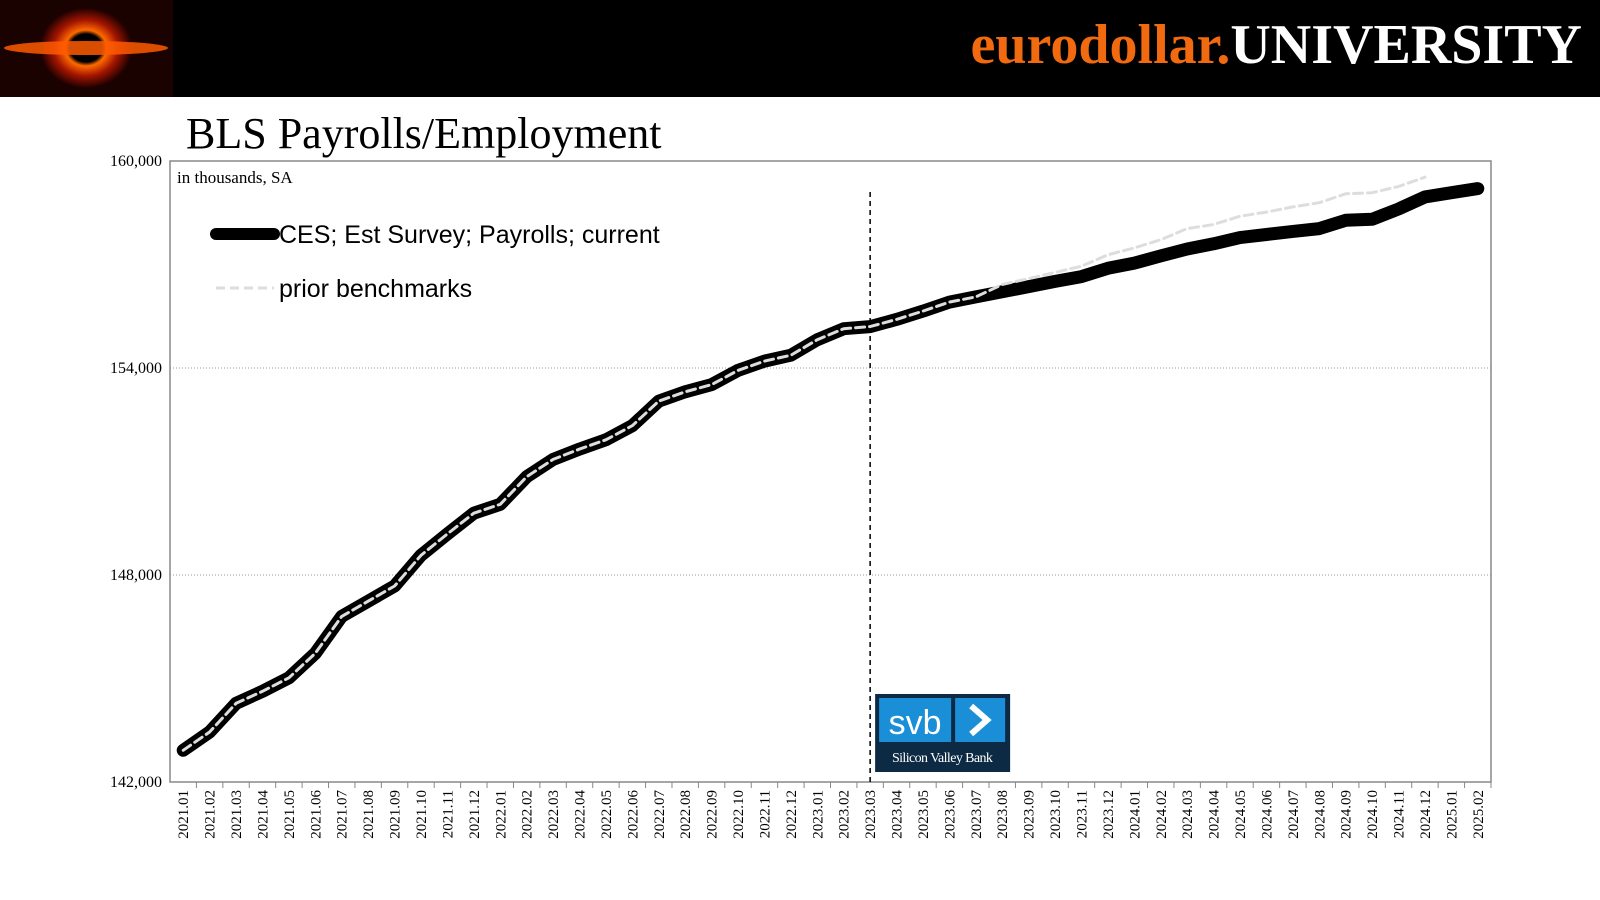  Describe the element at coordinates (528, 814) in the screenshot. I see `x-tick-label: 2022.02` at that location.